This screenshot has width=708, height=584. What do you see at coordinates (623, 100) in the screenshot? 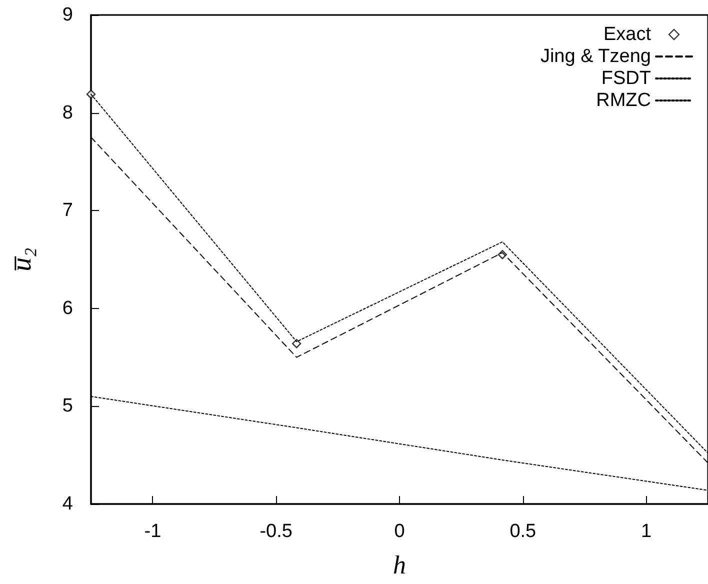
I see `legend-label: RMZC` at bounding box center [623, 100].